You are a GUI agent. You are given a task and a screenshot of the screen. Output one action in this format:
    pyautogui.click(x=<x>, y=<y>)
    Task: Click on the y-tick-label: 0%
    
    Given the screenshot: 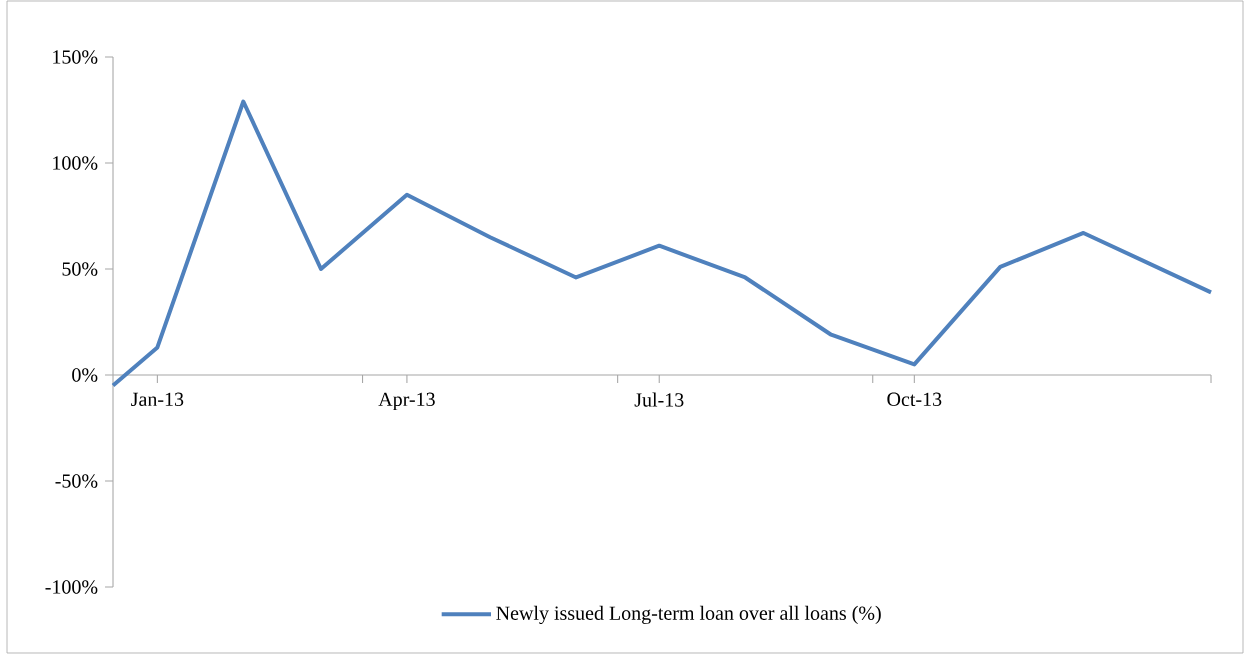 What is the action you would take?
    pyautogui.click(x=85, y=375)
    